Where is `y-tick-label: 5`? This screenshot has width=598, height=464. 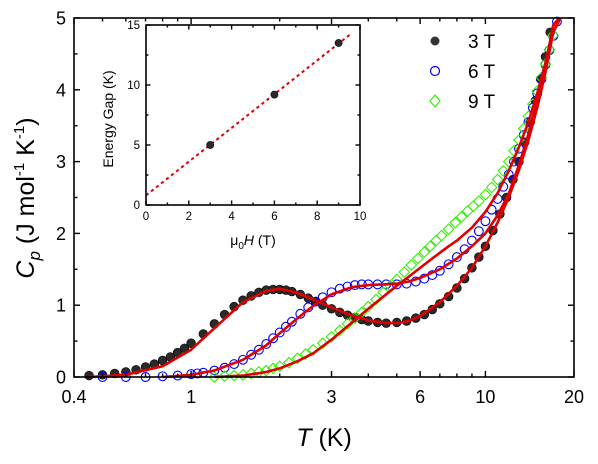
y-tick-label: 5 is located at coordinates (61, 19).